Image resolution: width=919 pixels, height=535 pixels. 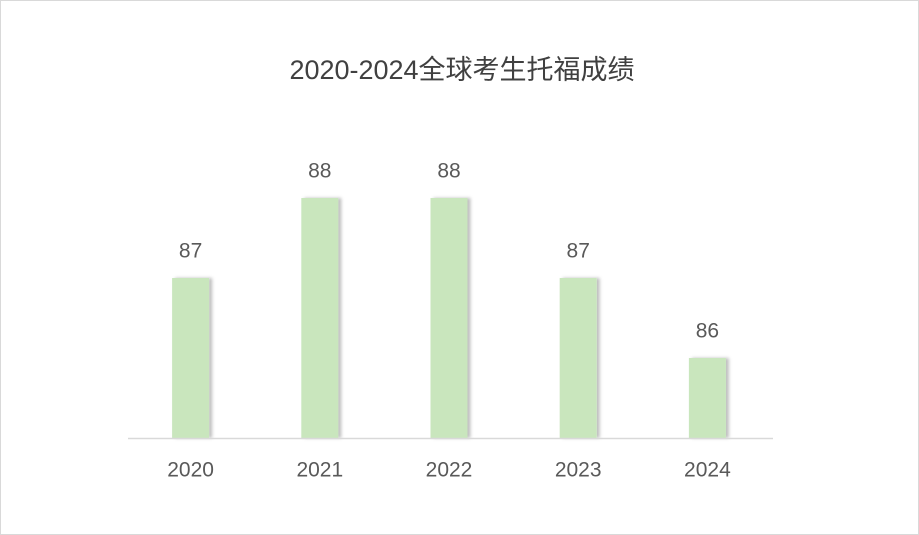 What do you see at coordinates (190, 470) in the screenshot?
I see `x-tick-label: 2020` at bounding box center [190, 470].